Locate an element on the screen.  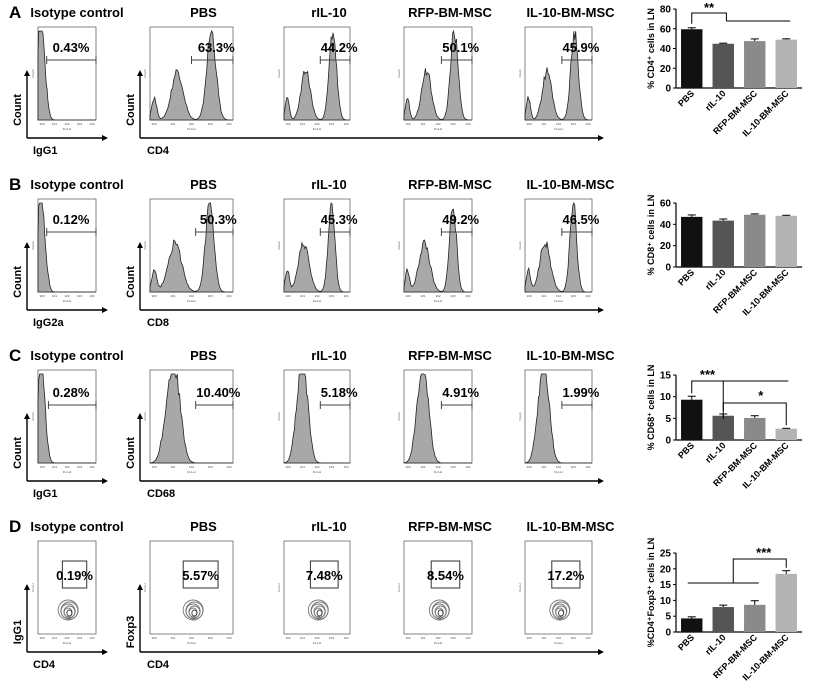
plot-1-3: 100 101 102 103 104 FL4-H Count 49.2% is located at coordinates (438, 250).